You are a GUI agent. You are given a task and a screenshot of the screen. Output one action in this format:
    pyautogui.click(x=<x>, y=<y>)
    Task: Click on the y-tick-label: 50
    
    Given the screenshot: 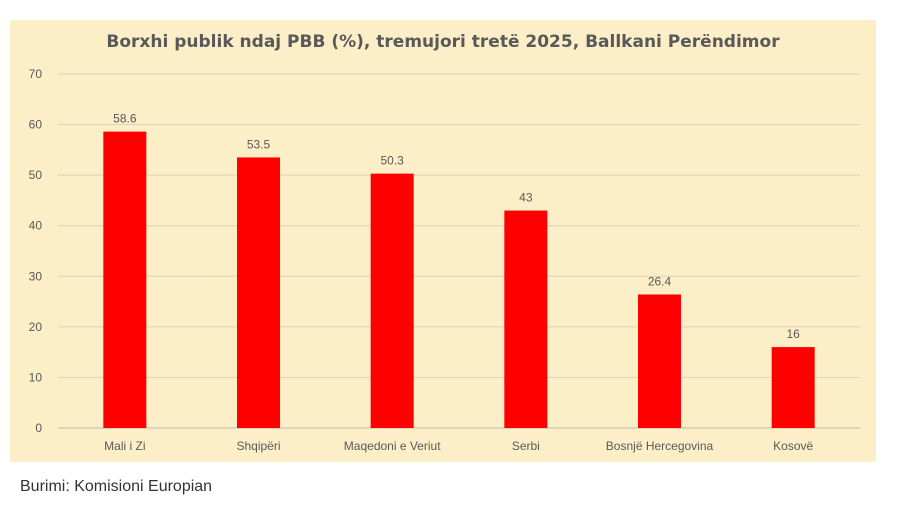 What is the action you would take?
    pyautogui.click(x=36, y=175)
    